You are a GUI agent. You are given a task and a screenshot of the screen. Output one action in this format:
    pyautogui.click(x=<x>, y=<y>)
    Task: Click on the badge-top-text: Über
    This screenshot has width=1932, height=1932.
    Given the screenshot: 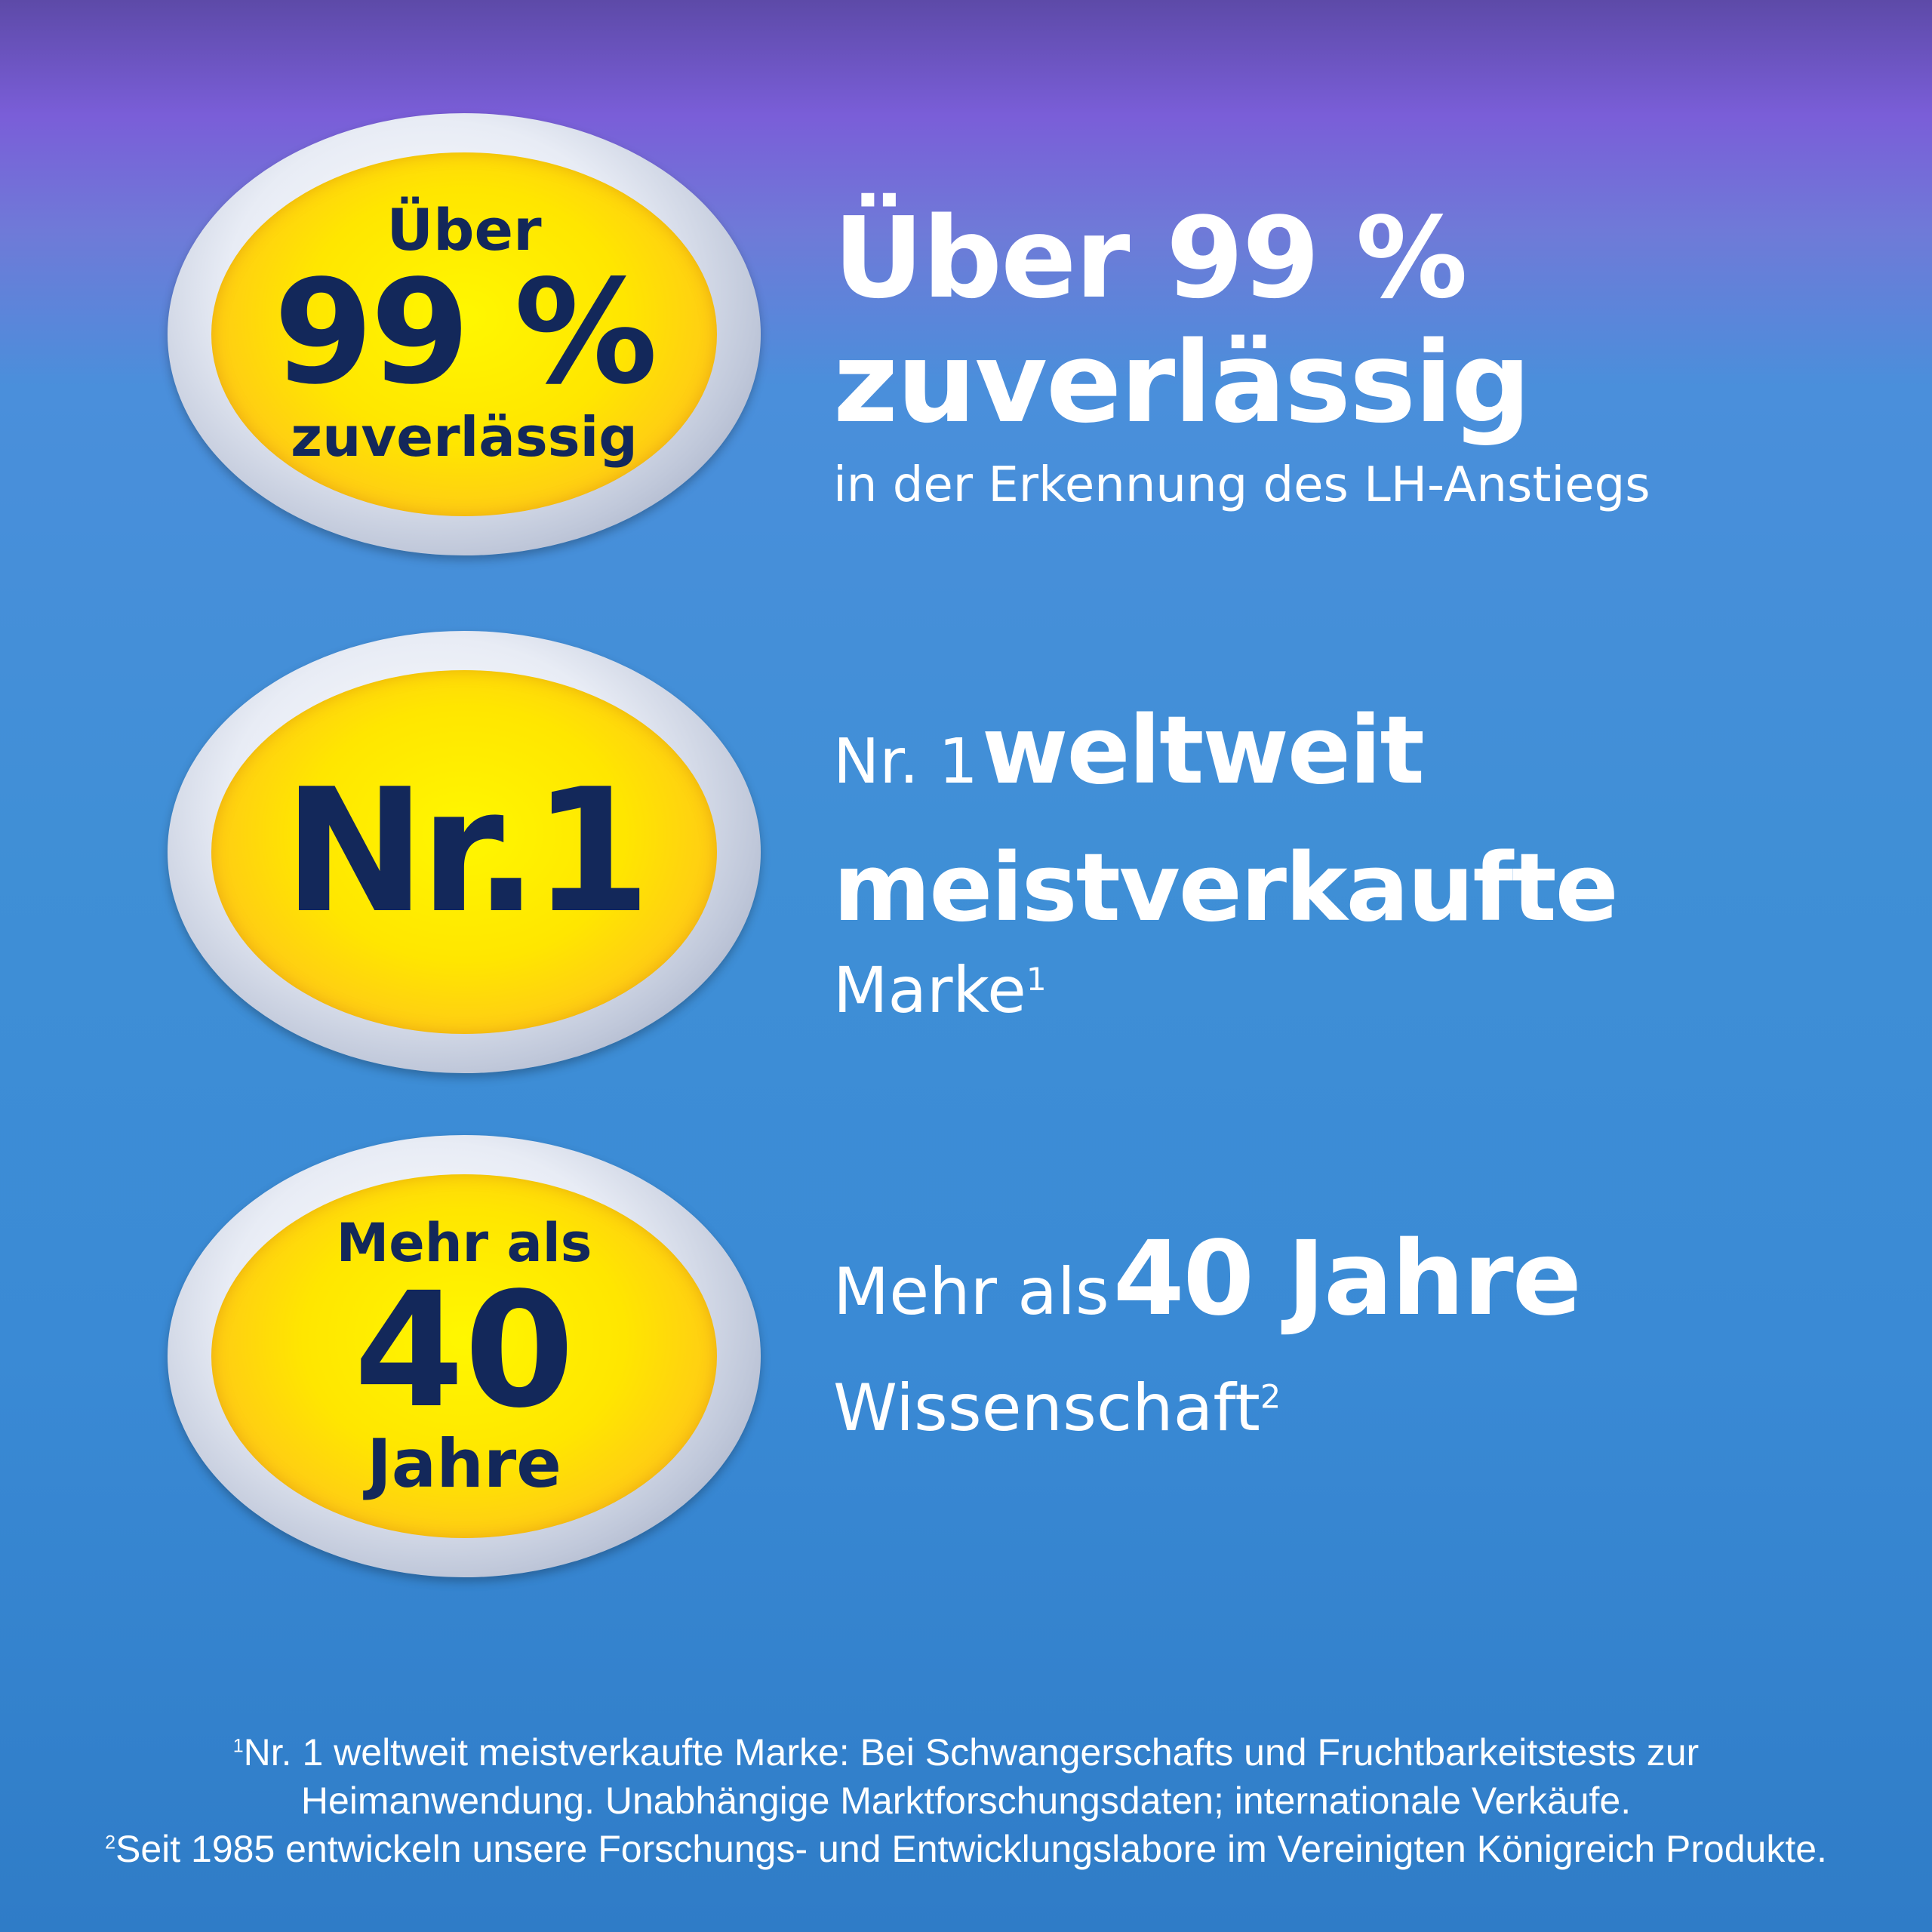 What is the action you would take?
    pyautogui.click(x=464, y=229)
    